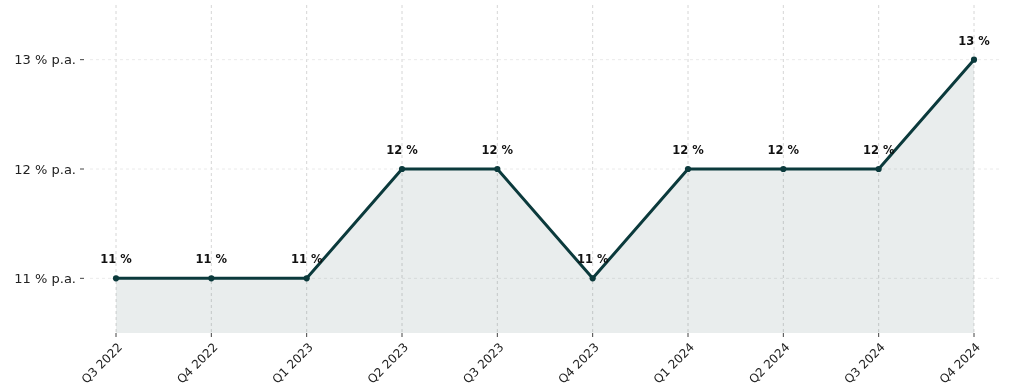  Describe the element at coordinates (45, 278) in the screenshot. I see `y-tick-label: 11 % p.a.` at that location.